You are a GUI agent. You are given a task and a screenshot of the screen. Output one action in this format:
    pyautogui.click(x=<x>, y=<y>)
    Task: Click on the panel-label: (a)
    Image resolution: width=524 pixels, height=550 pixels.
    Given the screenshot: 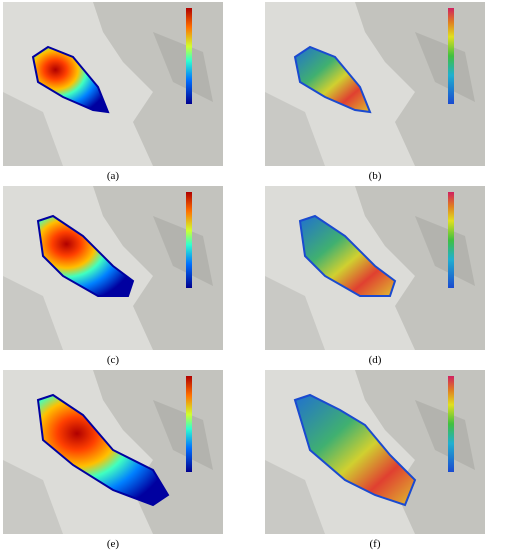 What is the action you would take?
    pyautogui.click(x=113, y=176)
    